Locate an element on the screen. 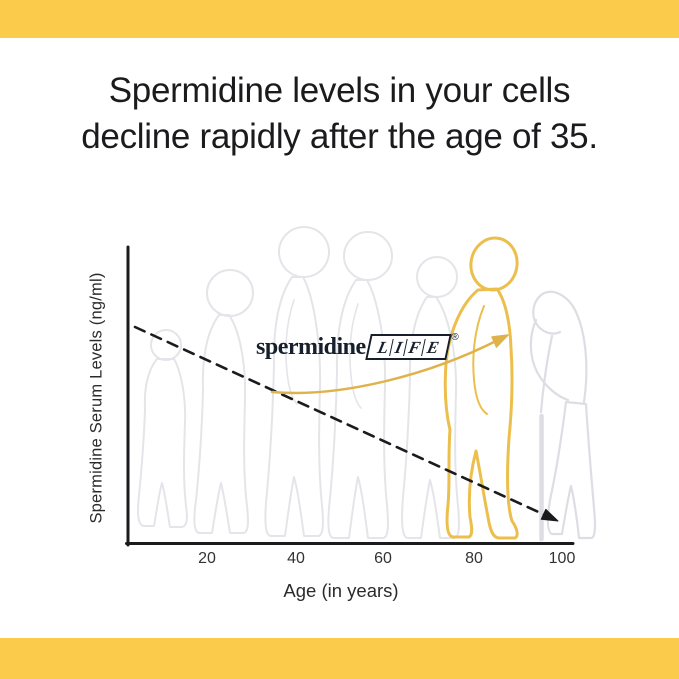  x-tick-20: 20 is located at coordinates (207, 558).